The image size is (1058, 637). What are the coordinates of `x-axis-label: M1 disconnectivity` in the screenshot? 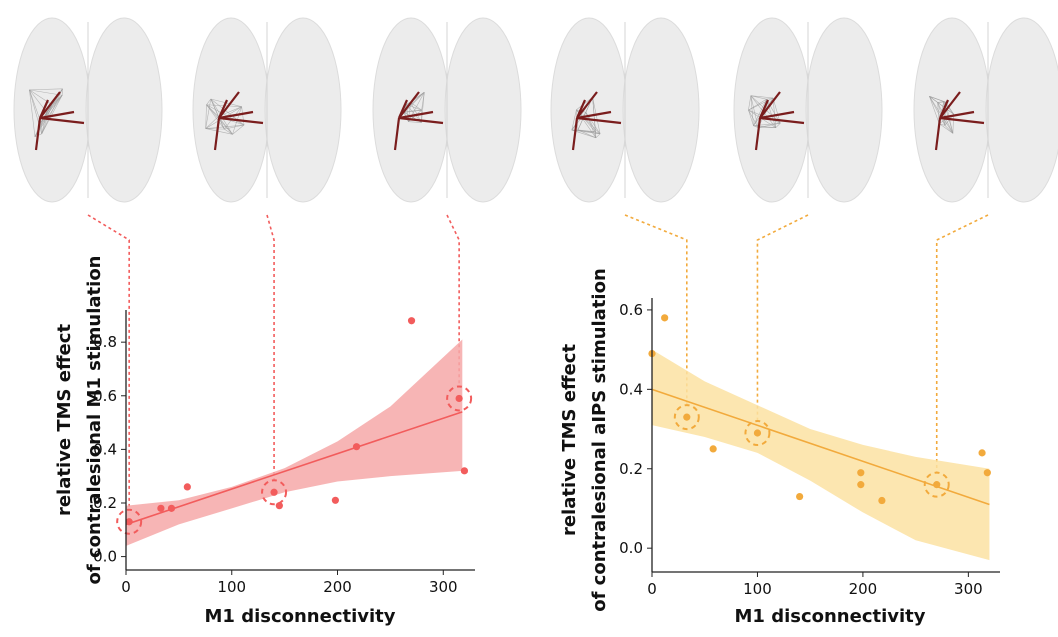 It's located at (299, 616).